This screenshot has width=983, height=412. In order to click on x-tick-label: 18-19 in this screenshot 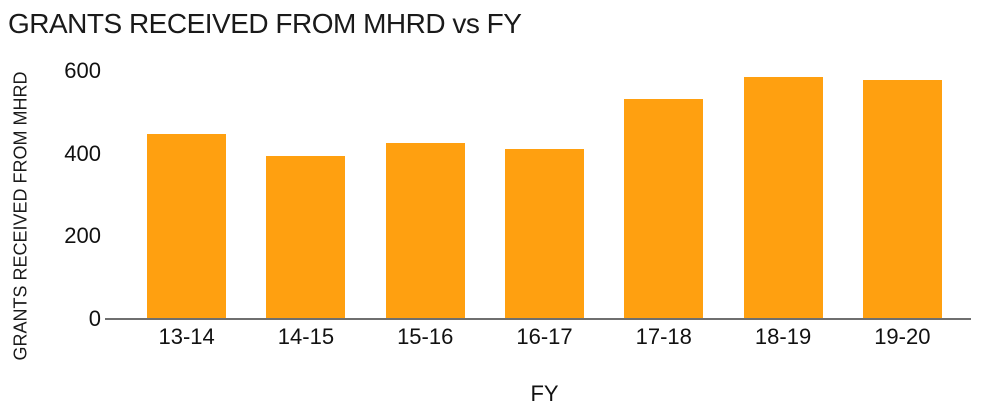, I will do `click(783, 336)`.